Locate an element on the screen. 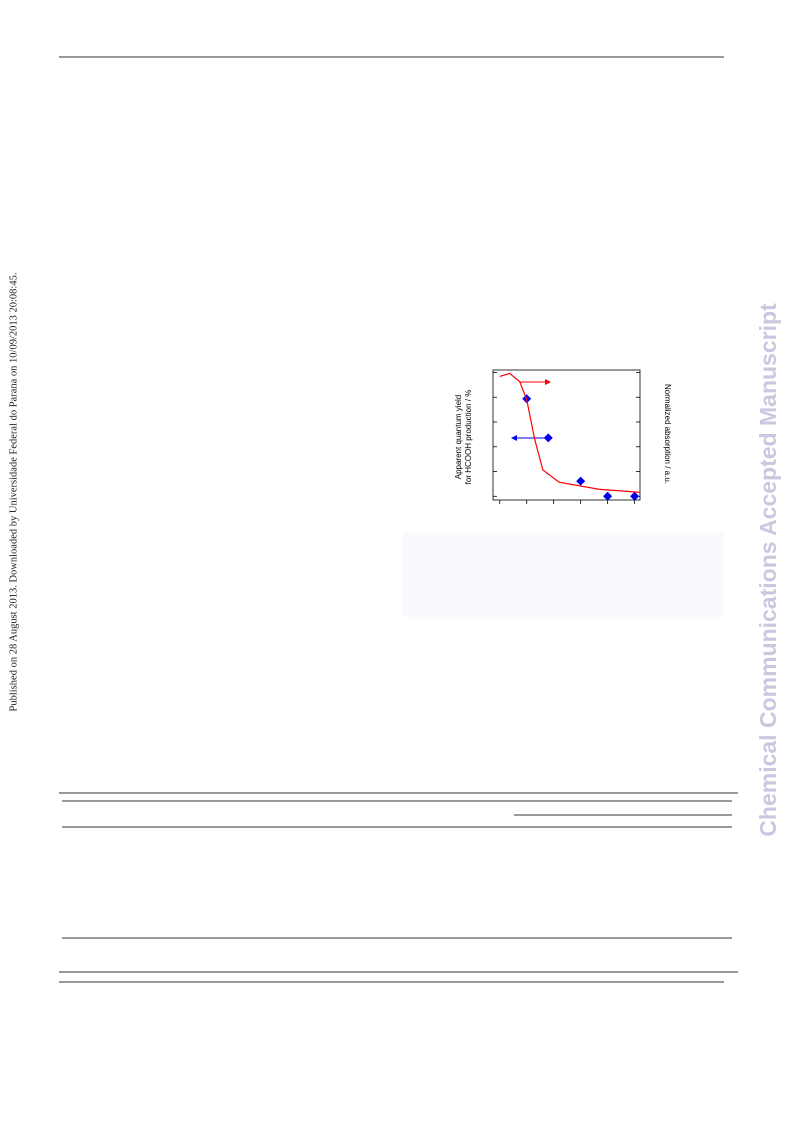 The width and height of the screenshot is (793, 1123). plot-frame is located at coordinates (566, 435).